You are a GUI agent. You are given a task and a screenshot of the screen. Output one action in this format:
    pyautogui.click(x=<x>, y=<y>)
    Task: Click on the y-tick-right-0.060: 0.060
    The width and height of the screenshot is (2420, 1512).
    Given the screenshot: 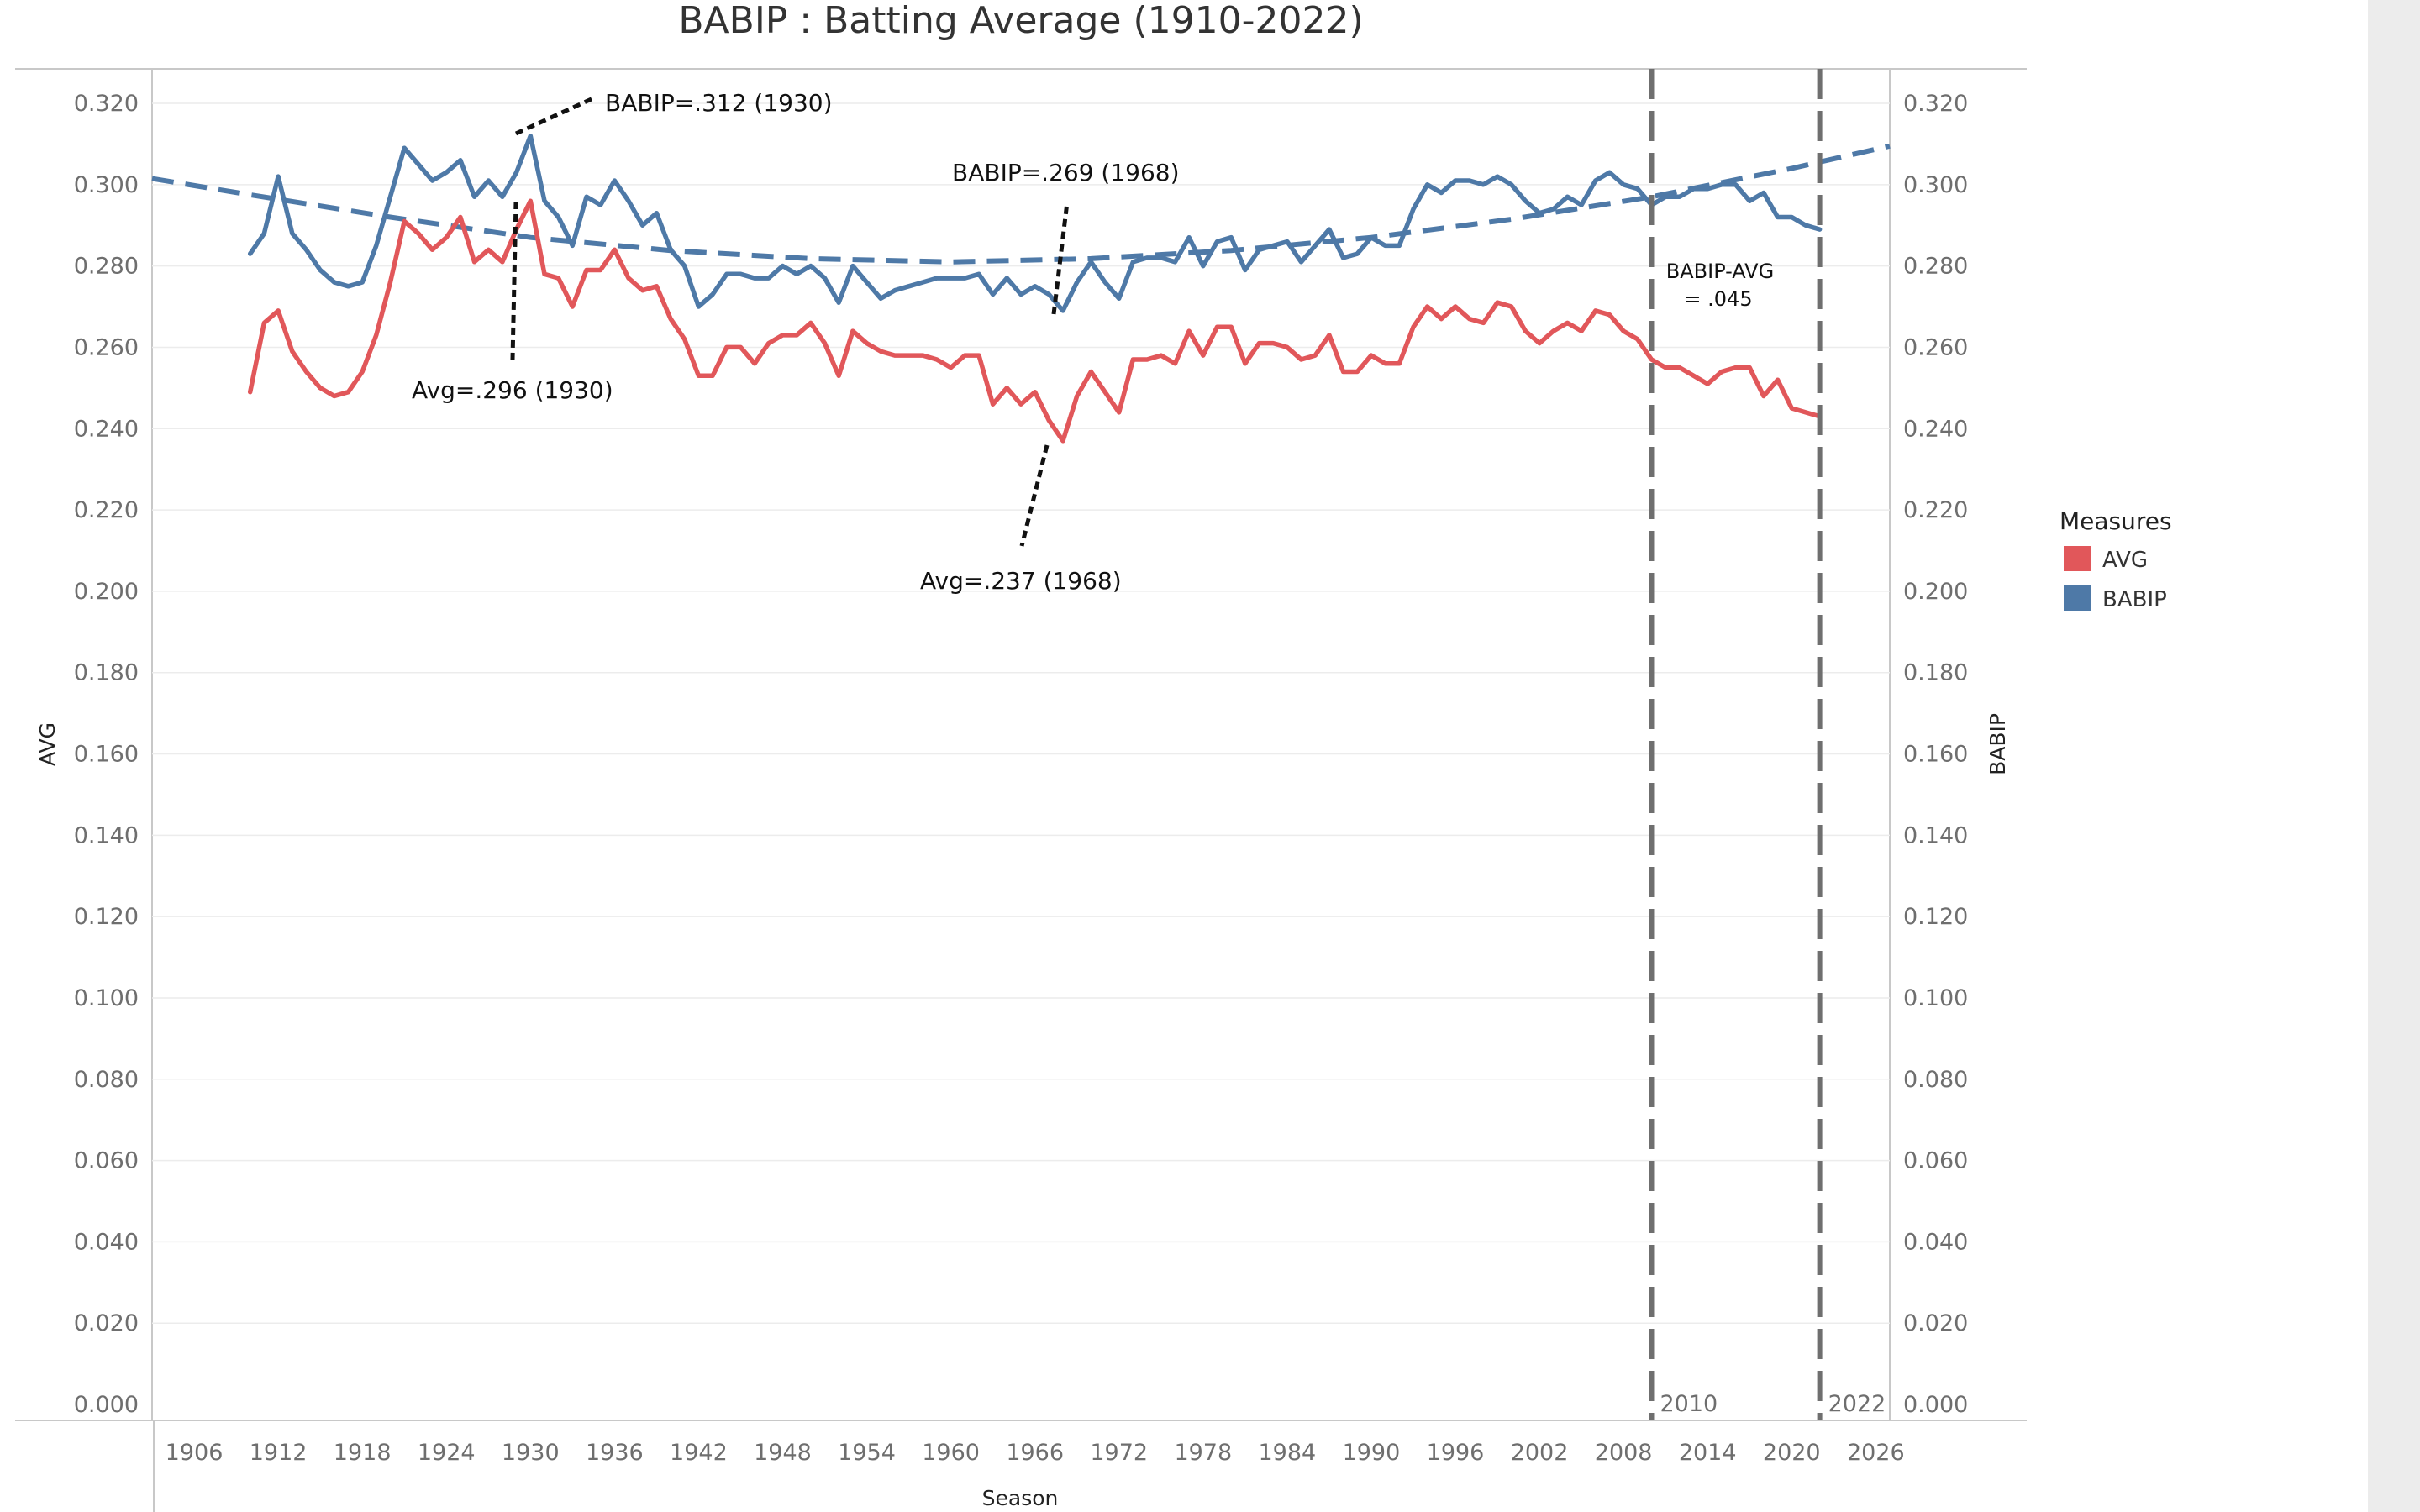 What is the action you would take?
    pyautogui.click(x=1935, y=1161)
    